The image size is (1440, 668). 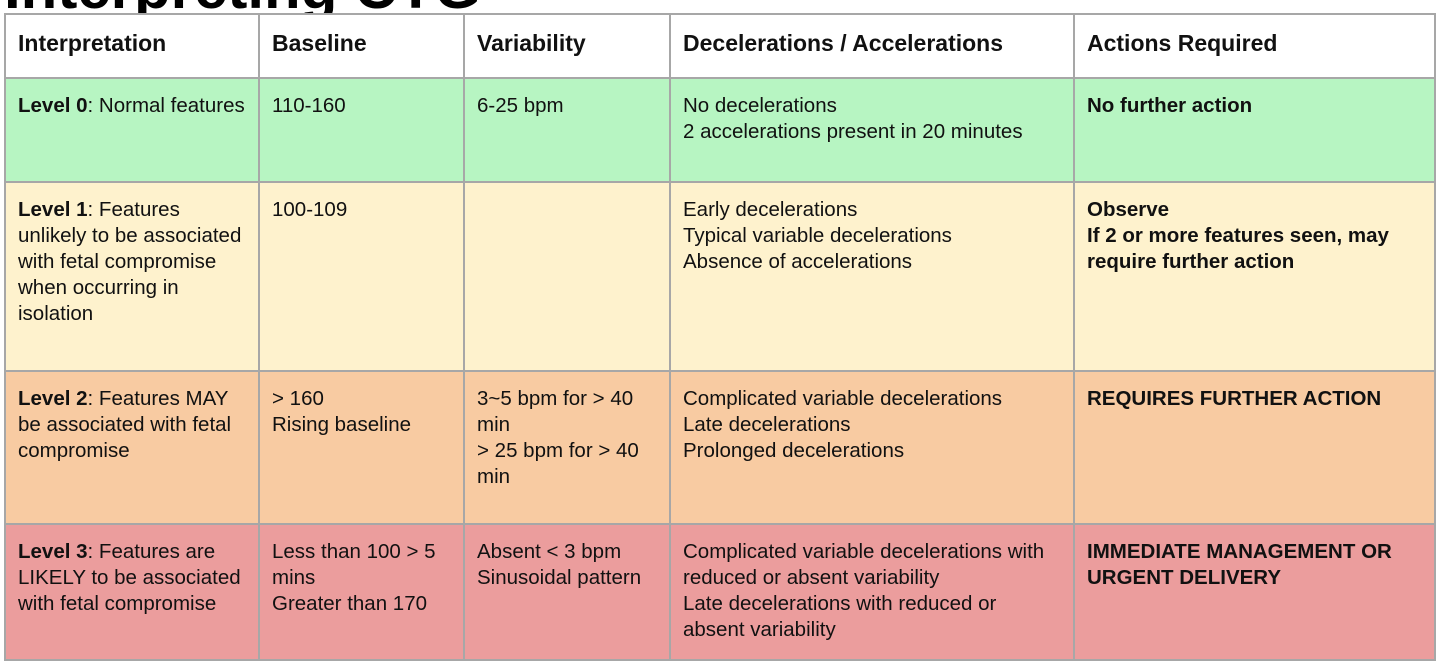 I want to click on baseline-cell: 100-109, so click(x=361, y=276).